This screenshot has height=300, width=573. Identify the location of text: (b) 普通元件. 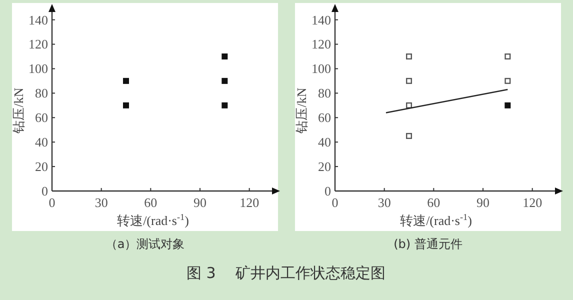
(428, 244).